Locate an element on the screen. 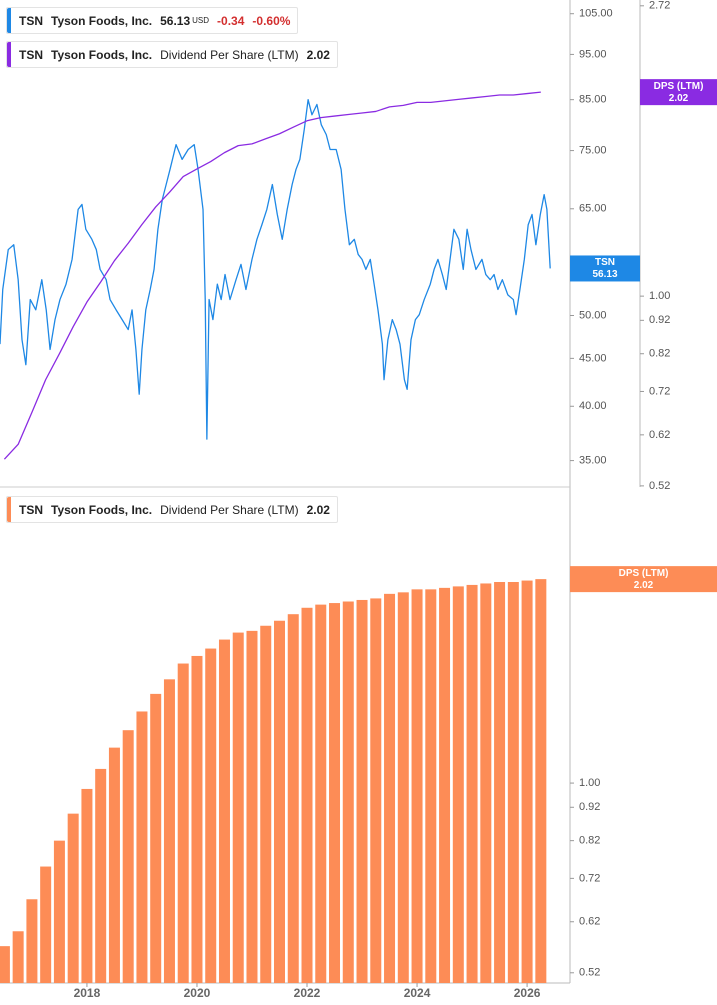 The height and width of the screenshot is (1005, 717). y-tick-label: 45.00 is located at coordinates (593, 358).